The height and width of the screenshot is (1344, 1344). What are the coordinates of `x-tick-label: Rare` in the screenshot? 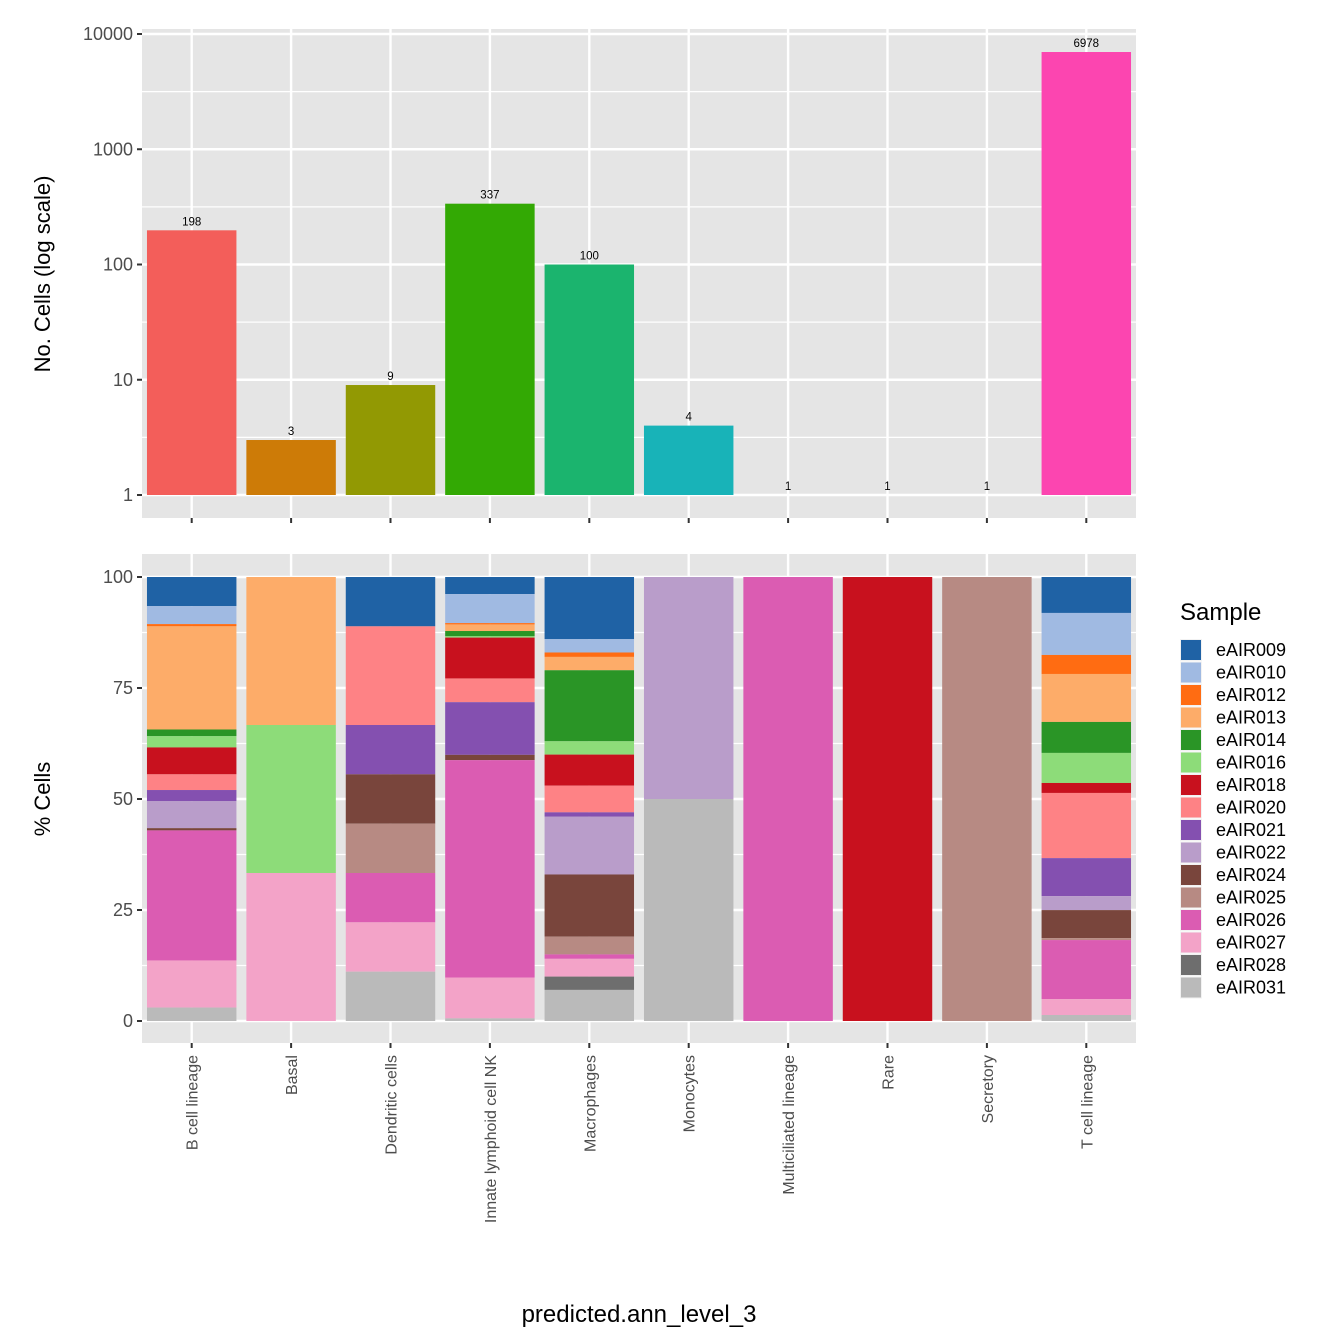 It's located at (889, 1072).